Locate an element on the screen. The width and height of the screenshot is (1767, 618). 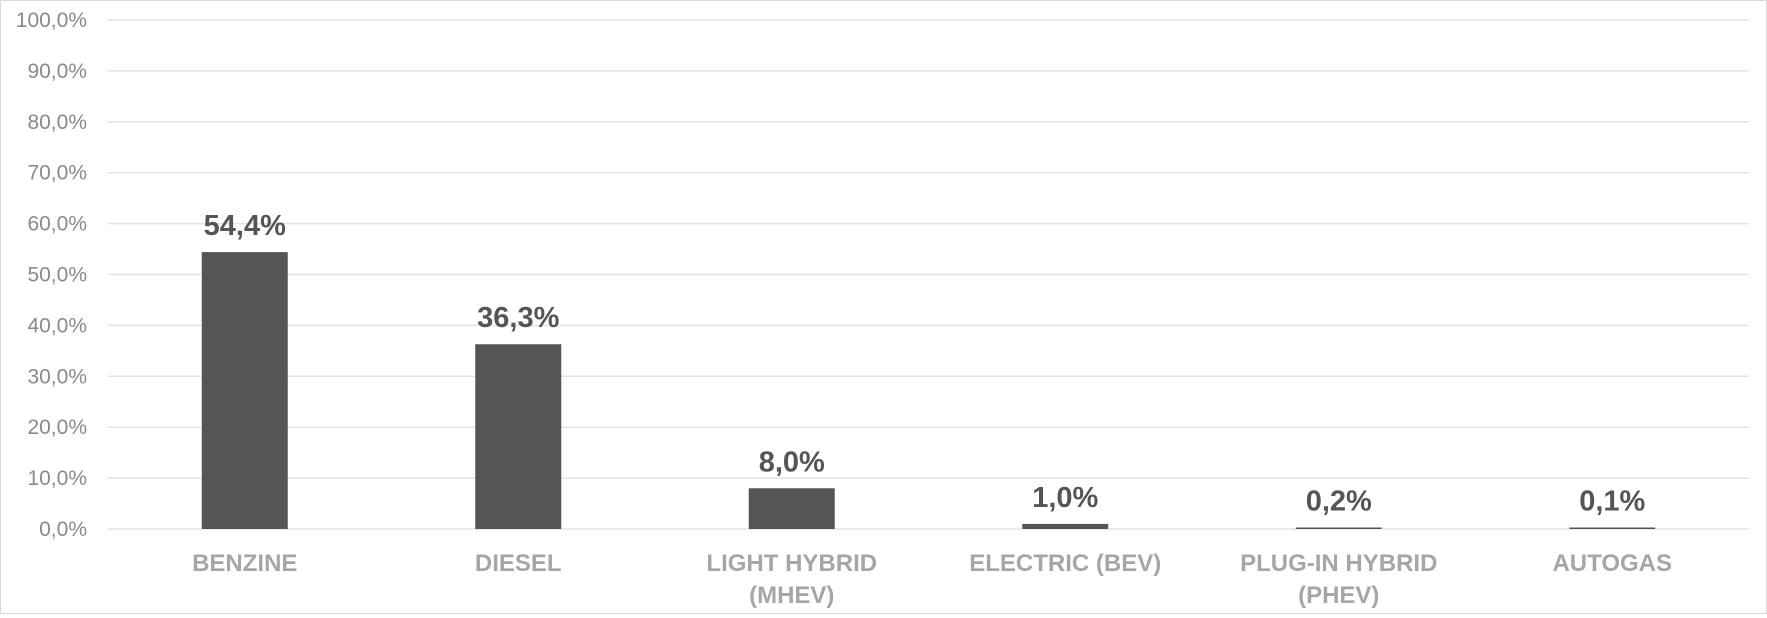
x-category-label: ELECTRIC (BEV) is located at coordinates (1065, 563).